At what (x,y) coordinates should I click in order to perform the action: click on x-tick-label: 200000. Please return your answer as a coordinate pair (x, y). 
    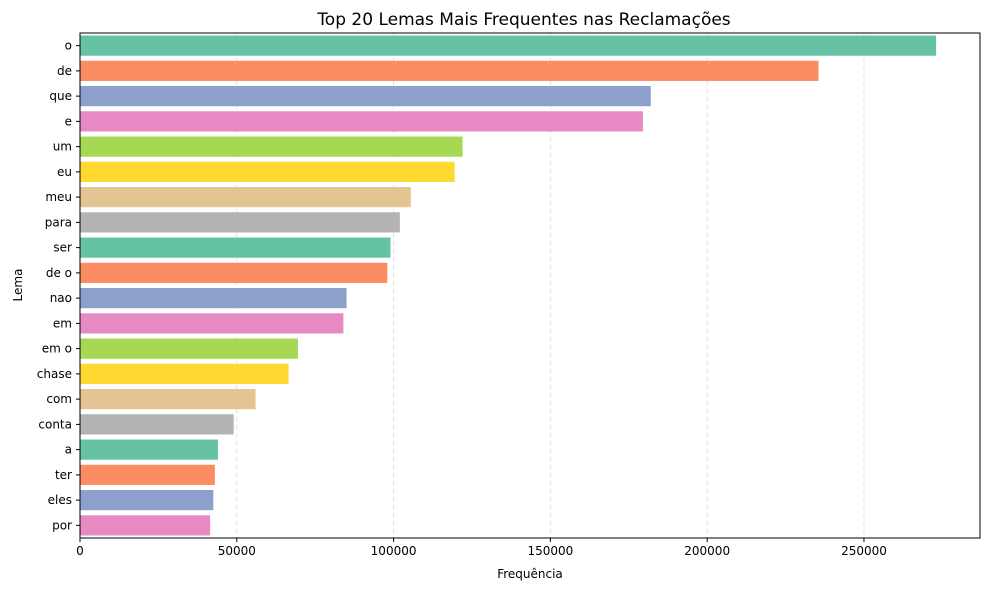
    Looking at the image, I should click on (707, 551).